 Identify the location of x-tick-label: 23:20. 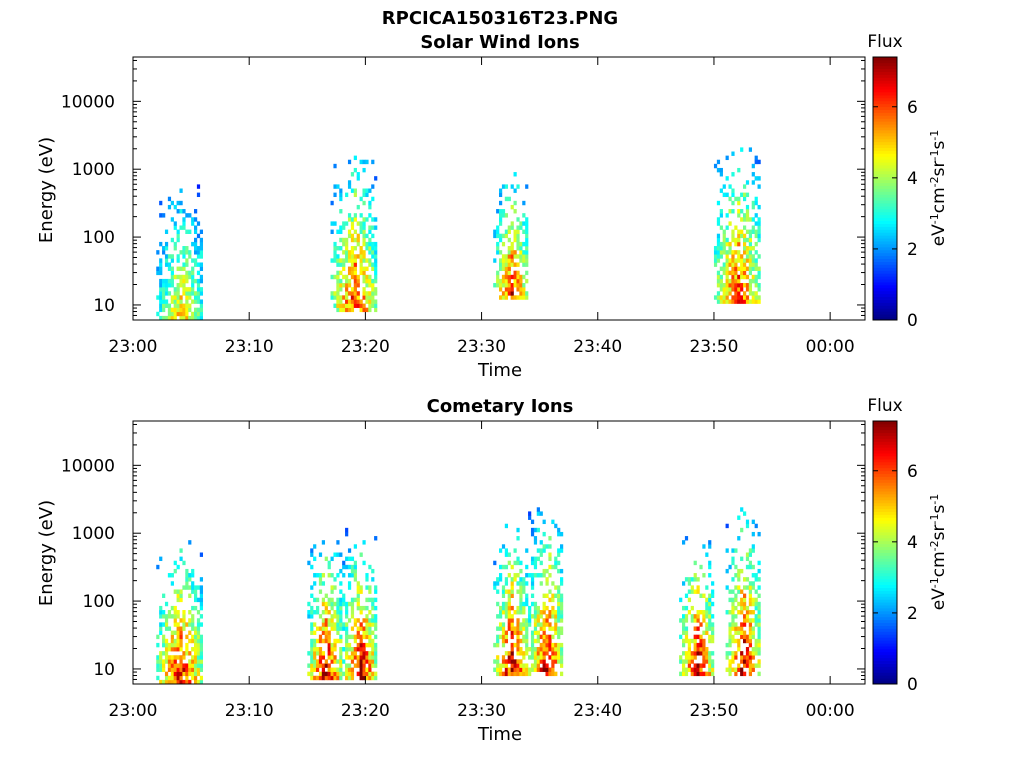
(365, 711).